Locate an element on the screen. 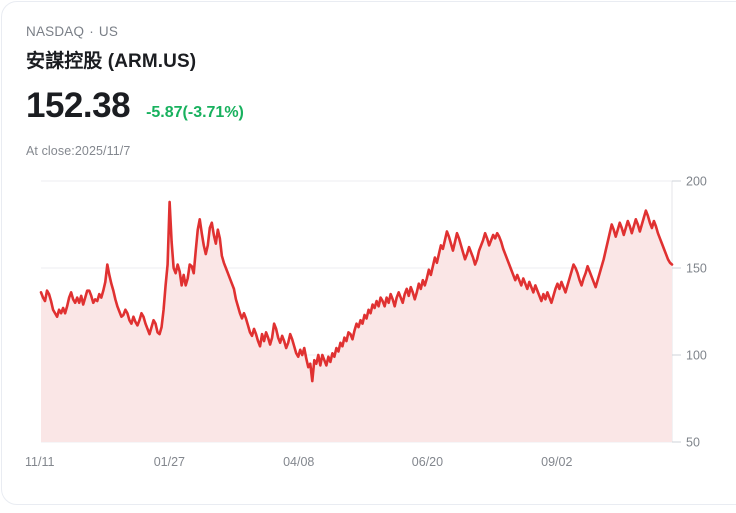  page-title: 安謀控股 (ARM.US) is located at coordinates (111, 61).